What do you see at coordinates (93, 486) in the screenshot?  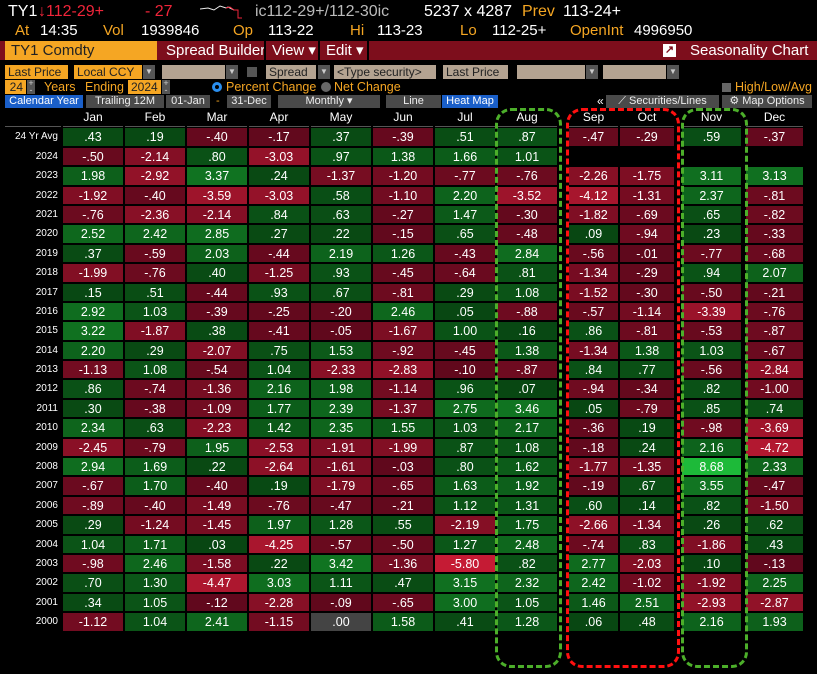 I see `heat-cell: -.67` at bounding box center [93, 486].